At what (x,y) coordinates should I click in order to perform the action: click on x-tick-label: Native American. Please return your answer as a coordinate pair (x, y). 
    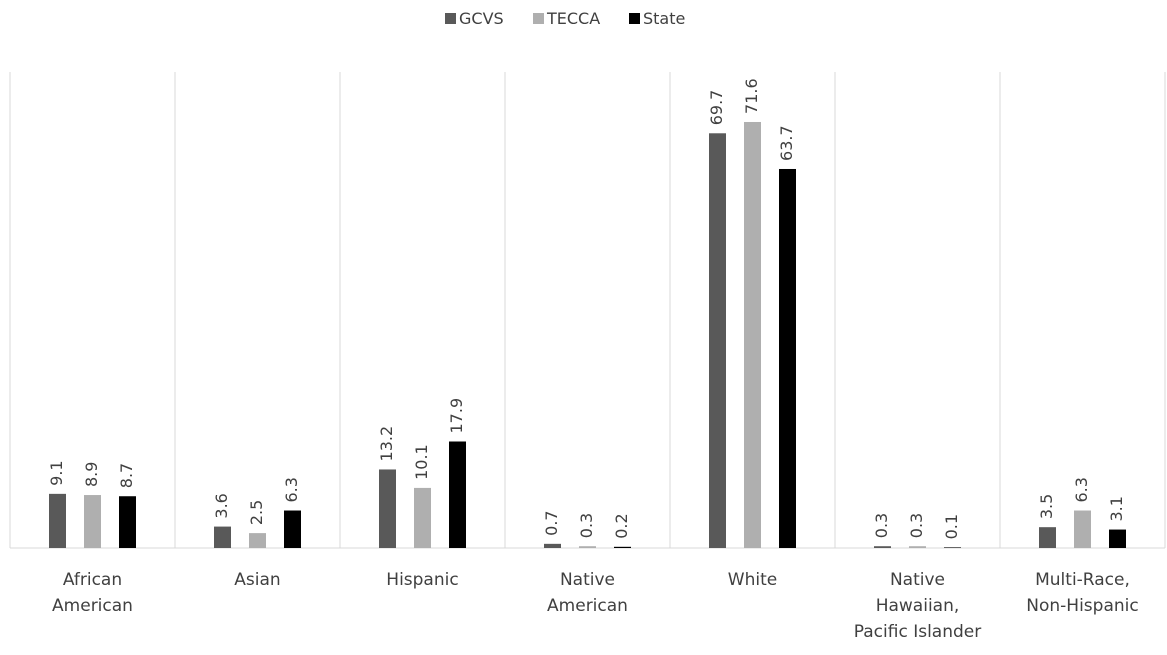
    Looking at the image, I should click on (587, 593).